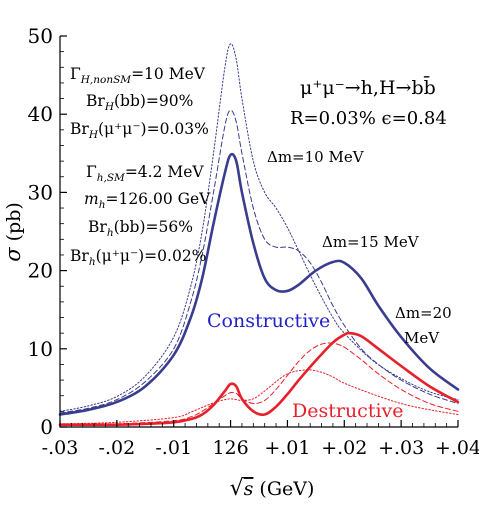  Describe the element at coordinates (139, 130) in the screenshot. I see `annotation-br-H-mumu: BrH(μ⁺μ⁻)=0.03%` at that location.